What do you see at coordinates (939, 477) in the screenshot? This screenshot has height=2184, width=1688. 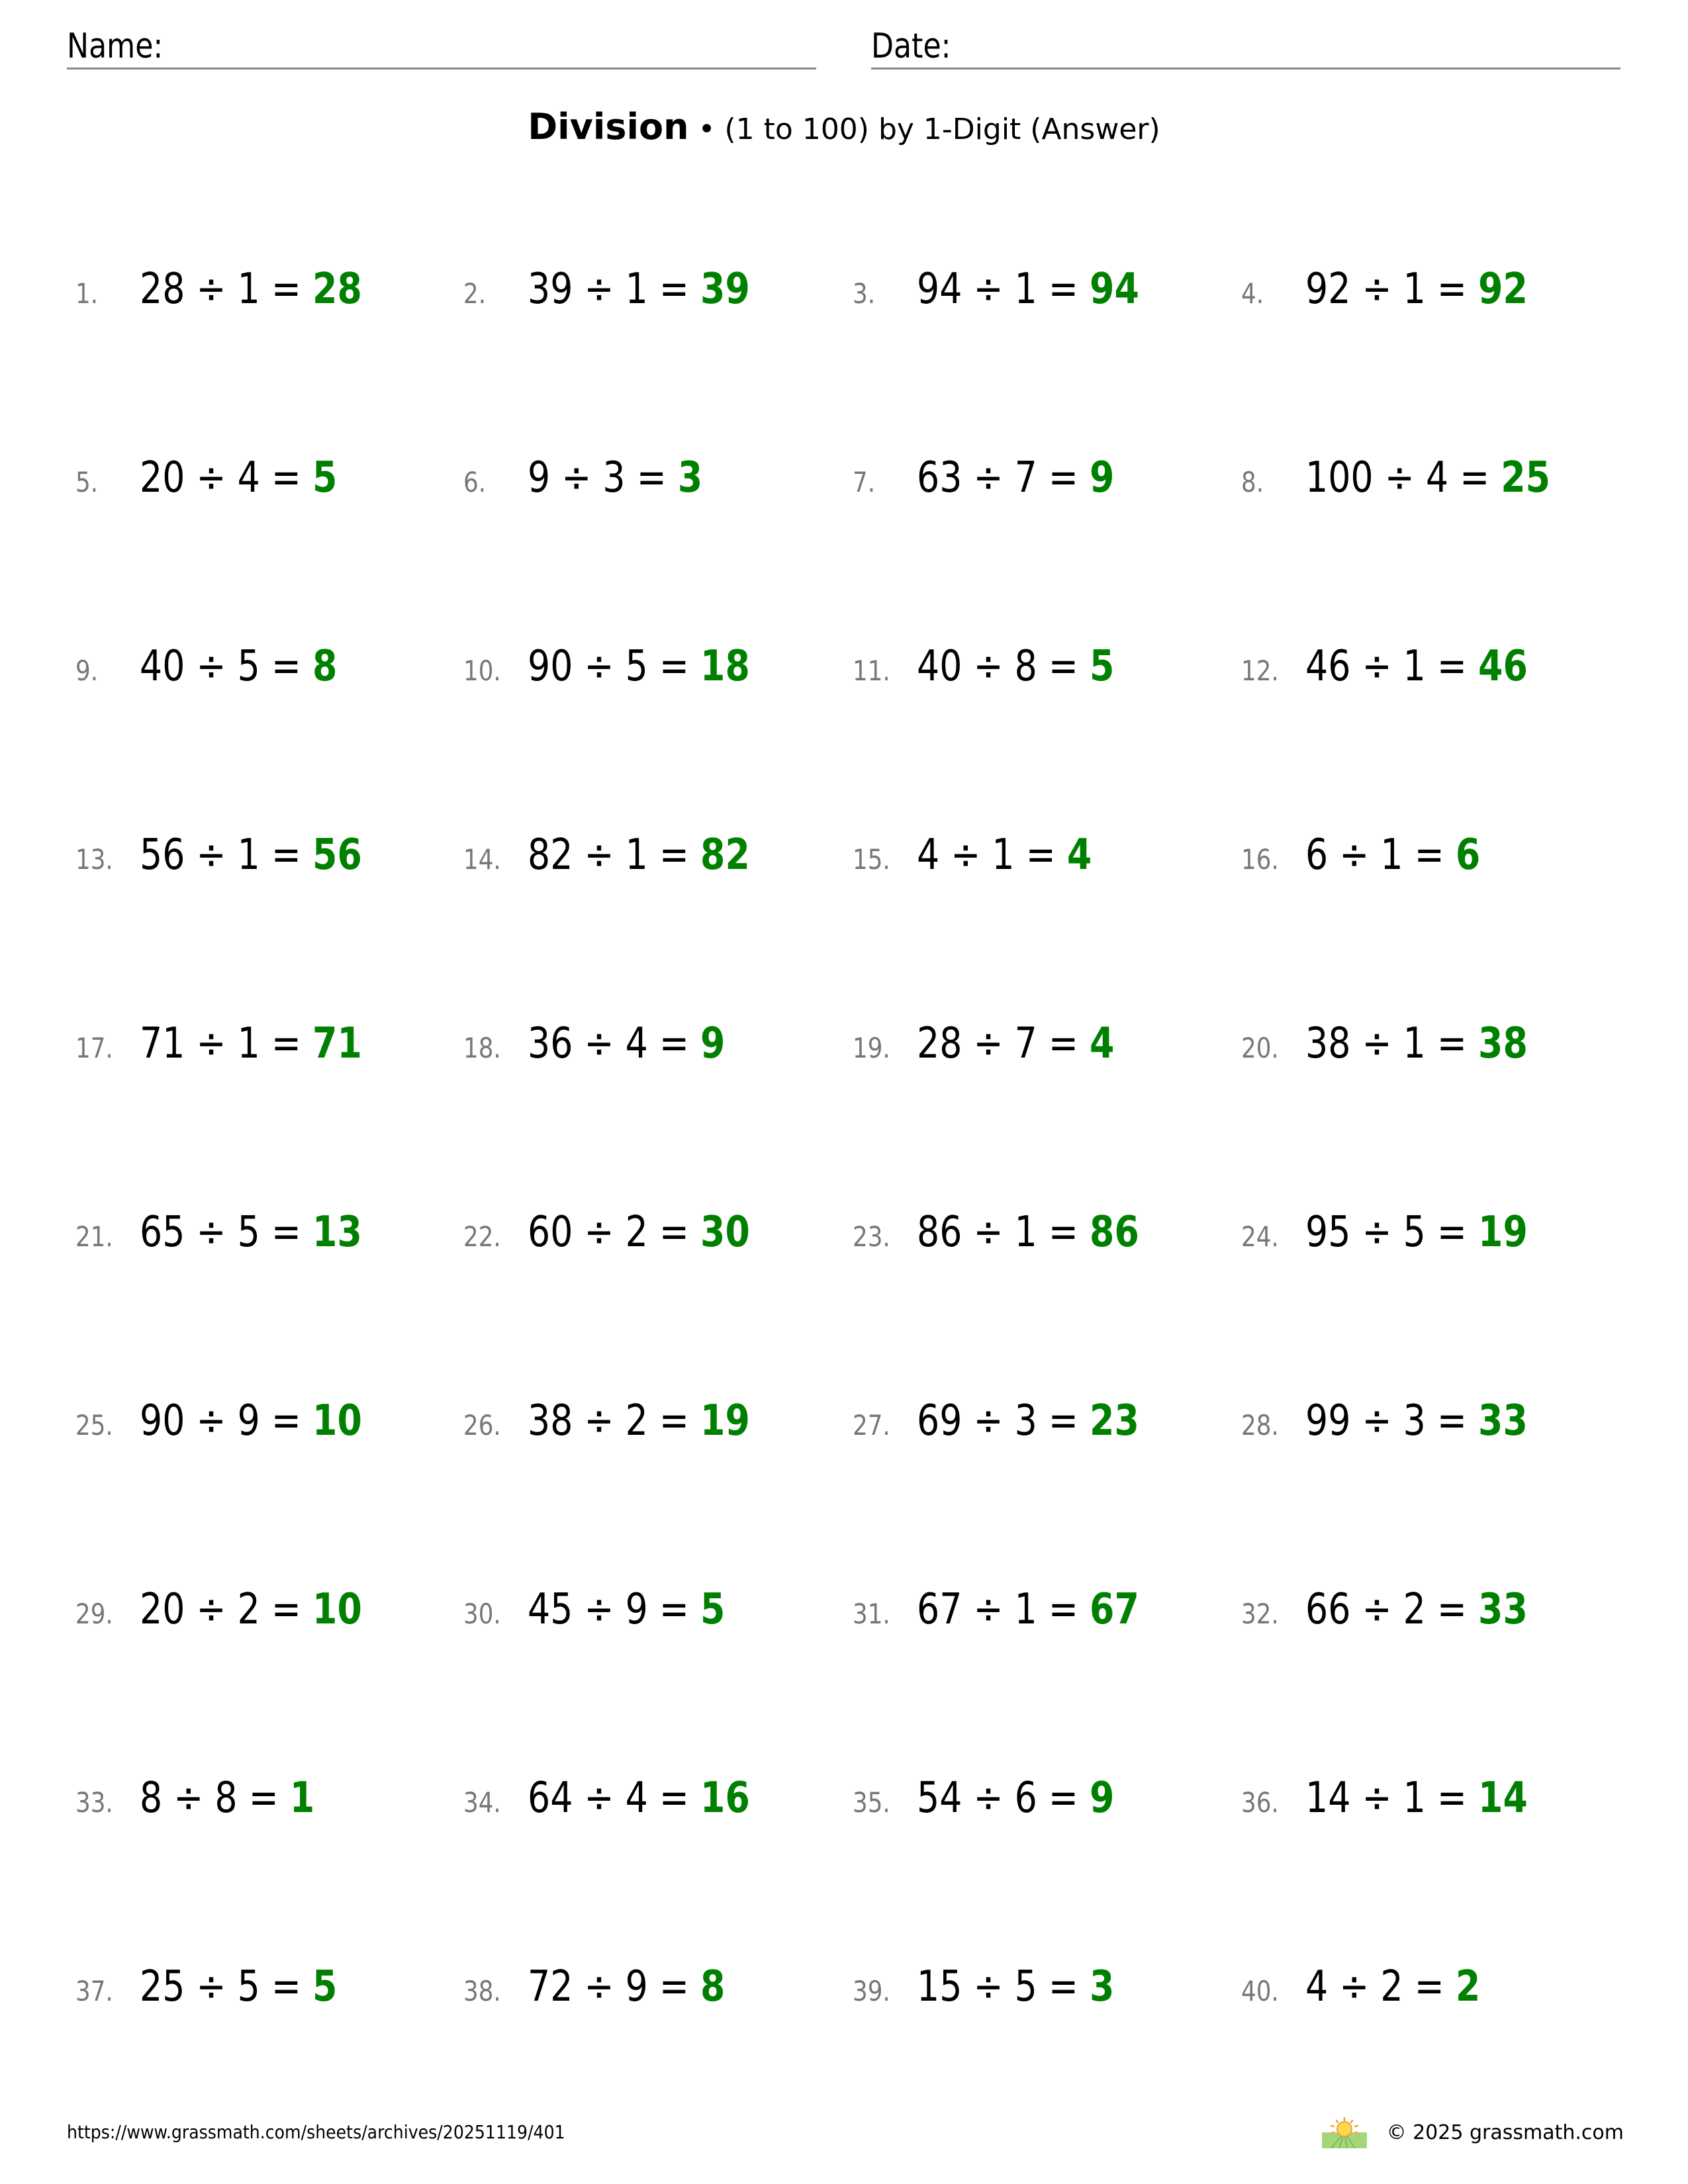 I see `dividend: 63` at bounding box center [939, 477].